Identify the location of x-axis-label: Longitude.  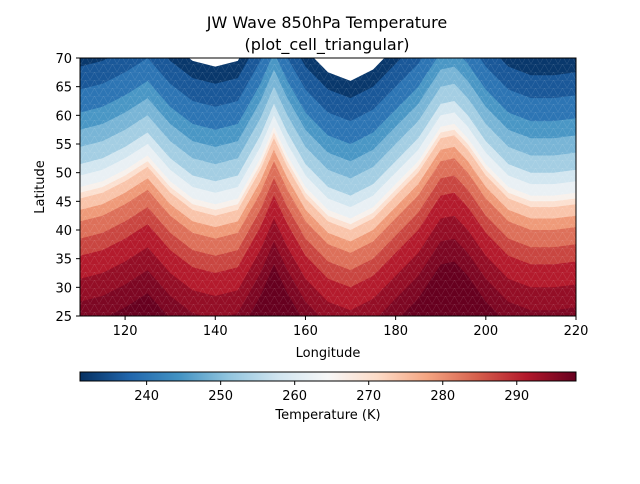
(328, 353).